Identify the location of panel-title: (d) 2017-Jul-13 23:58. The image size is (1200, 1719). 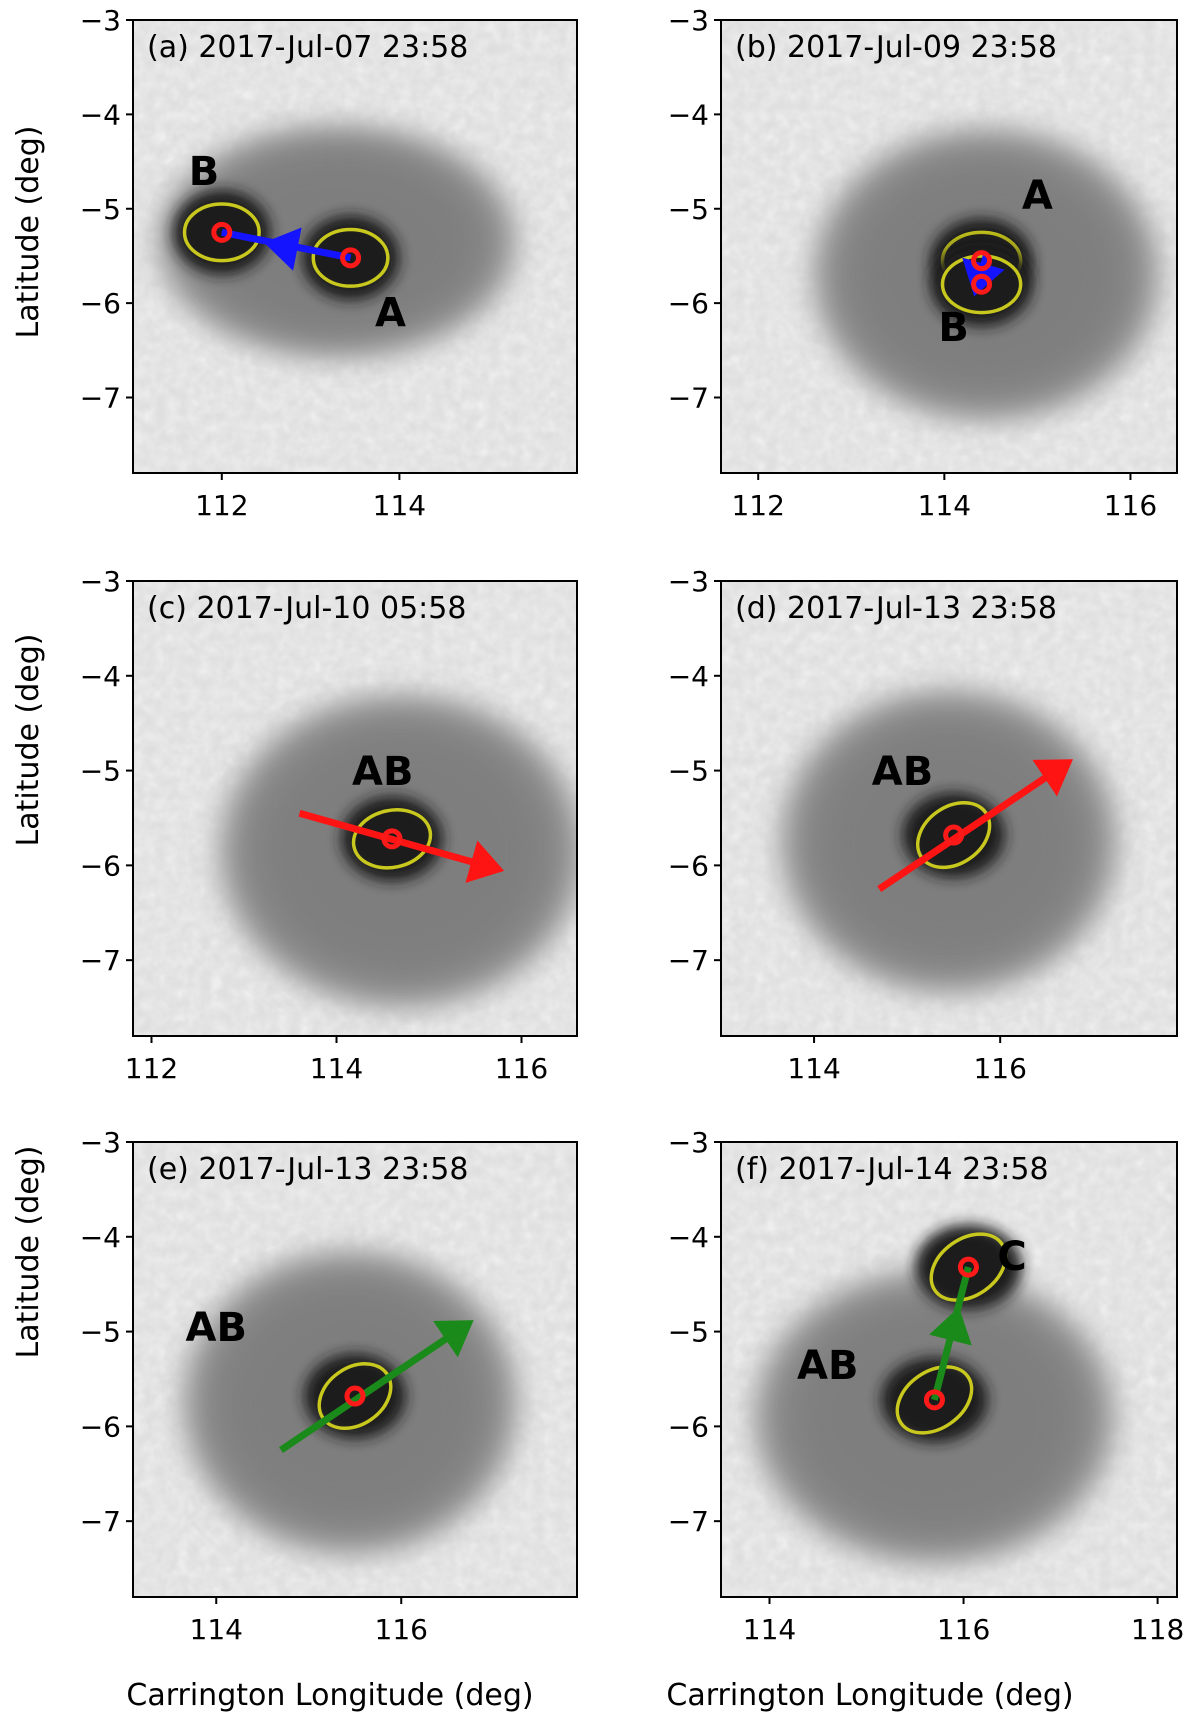
(896, 608).